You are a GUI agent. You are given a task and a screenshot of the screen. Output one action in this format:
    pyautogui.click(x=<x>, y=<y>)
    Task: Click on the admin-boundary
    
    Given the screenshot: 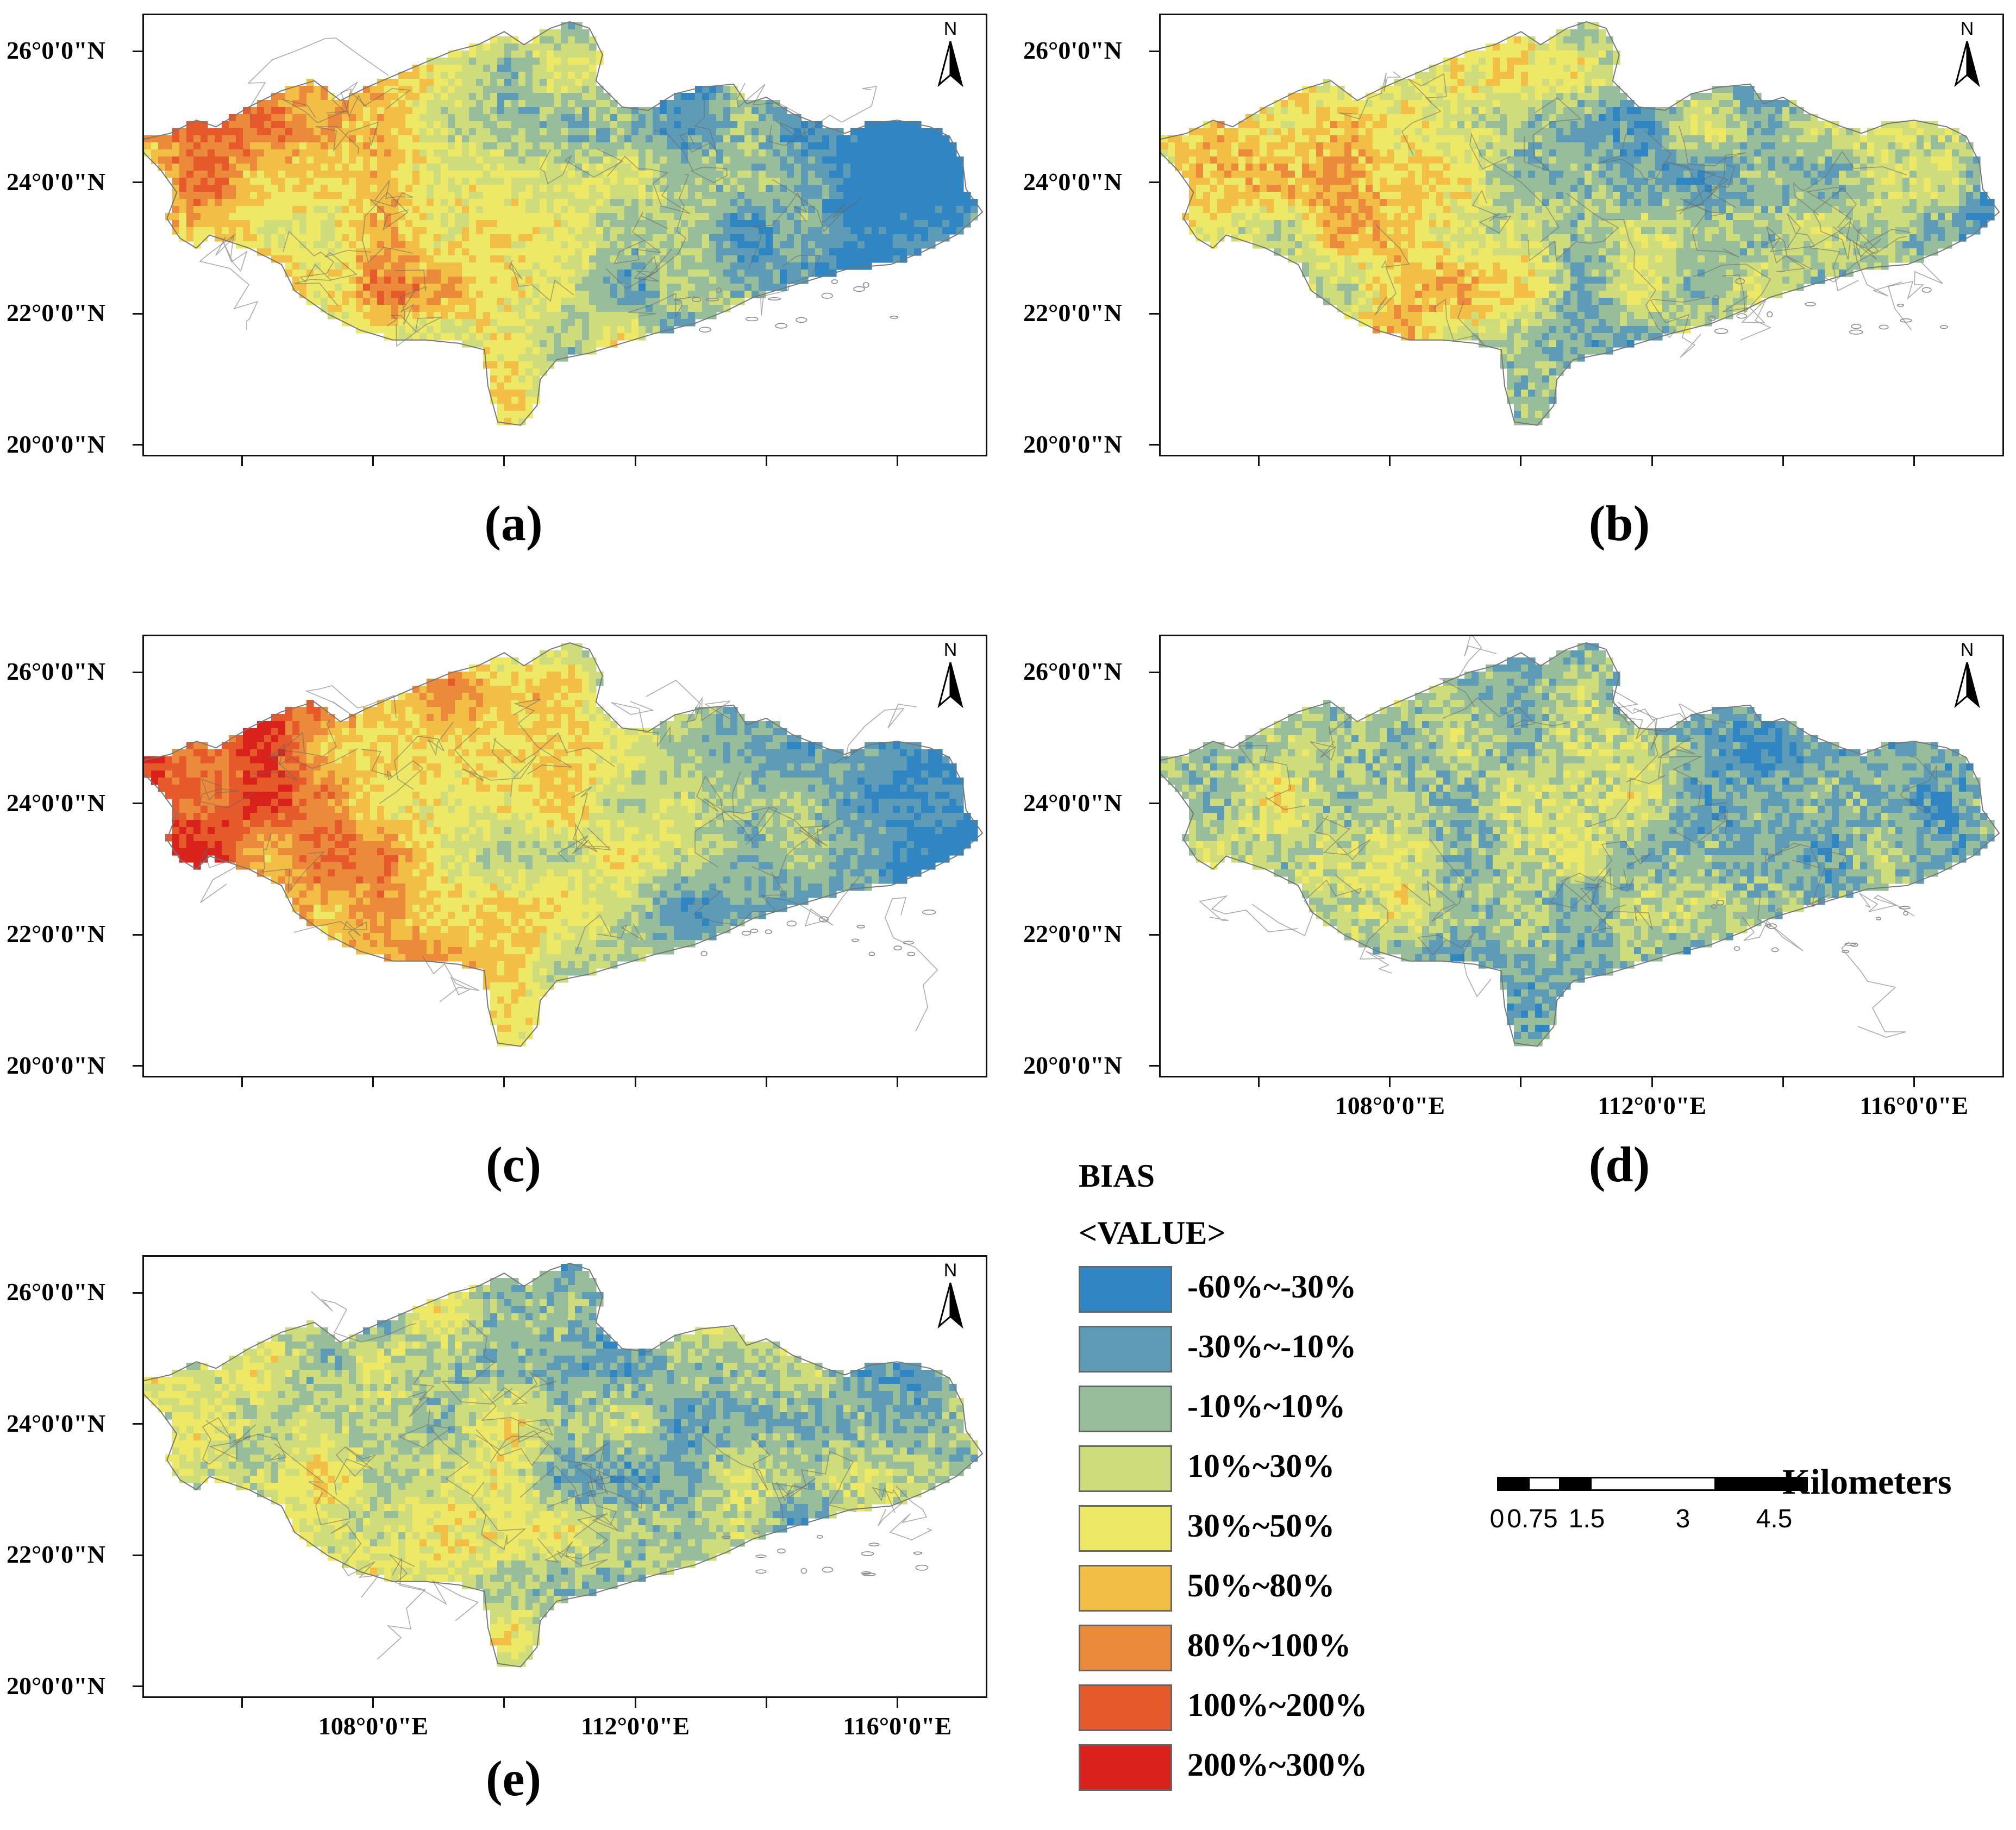 What is the action you would take?
    pyautogui.click(x=648, y=184)
    